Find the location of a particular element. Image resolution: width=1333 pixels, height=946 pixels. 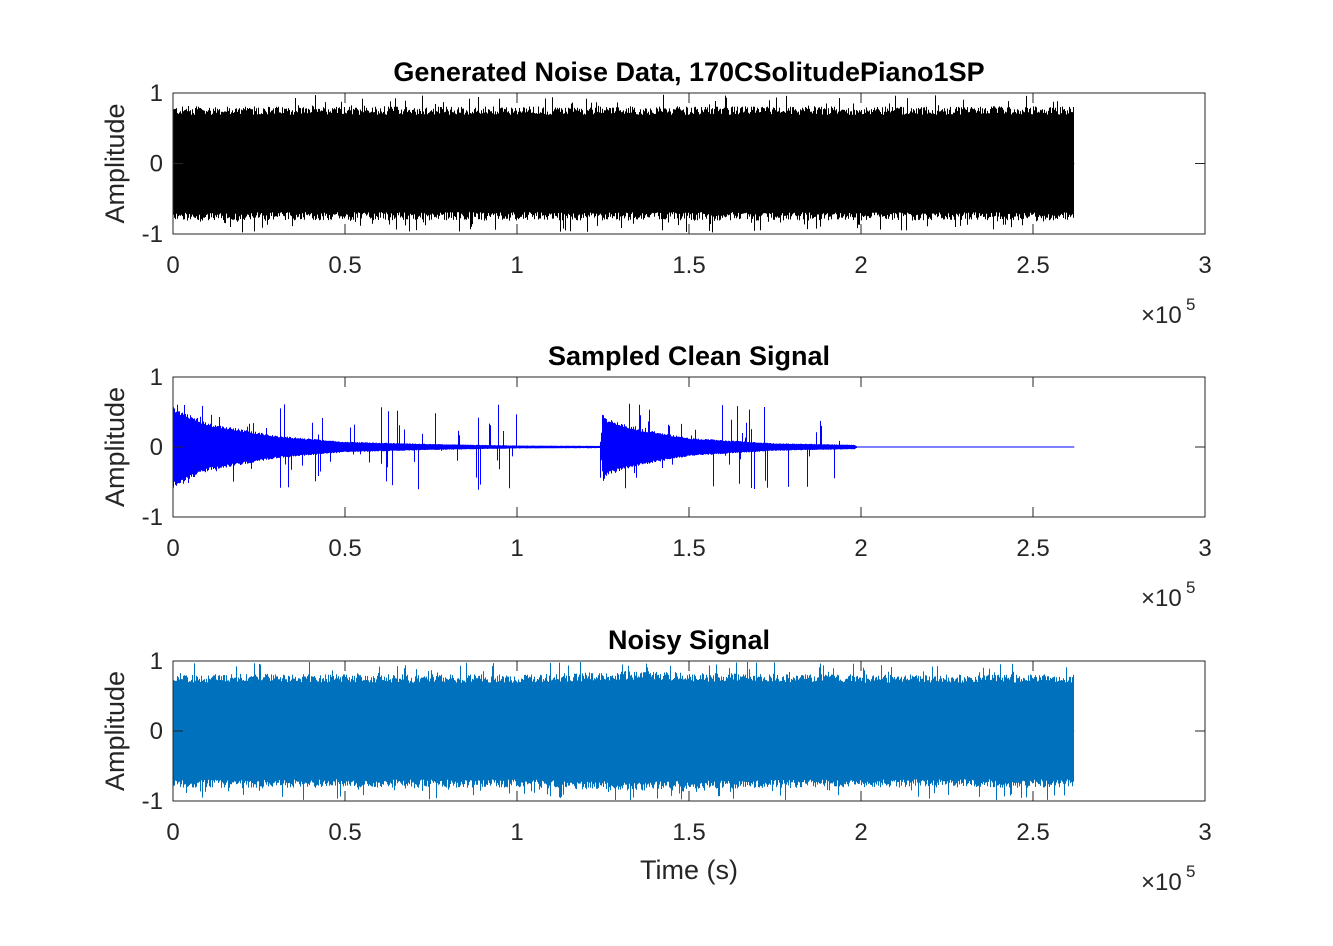

subplot-title: Noisy Signal is located at coordinates (689, 640).